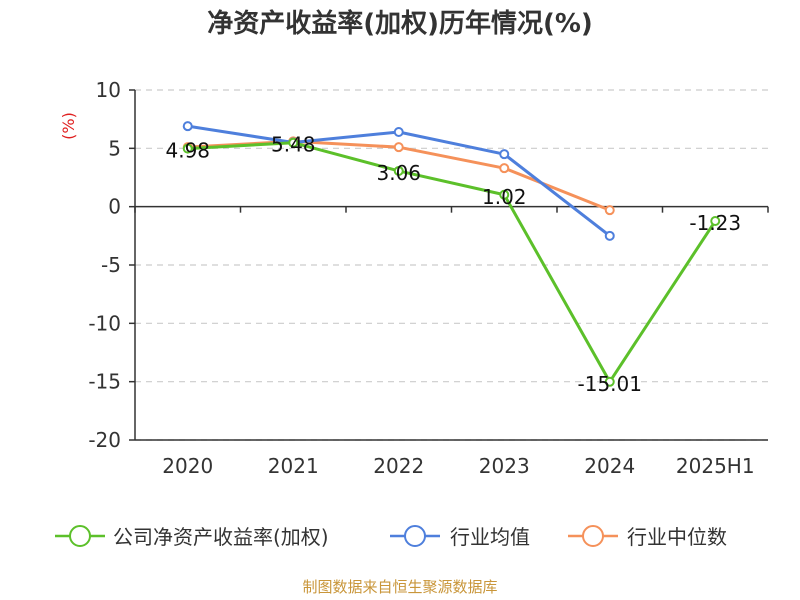 Image resolution: width=800 pixels, height=600 pixels. I want to click on x-tick-label: 2022, so click(398, 466).